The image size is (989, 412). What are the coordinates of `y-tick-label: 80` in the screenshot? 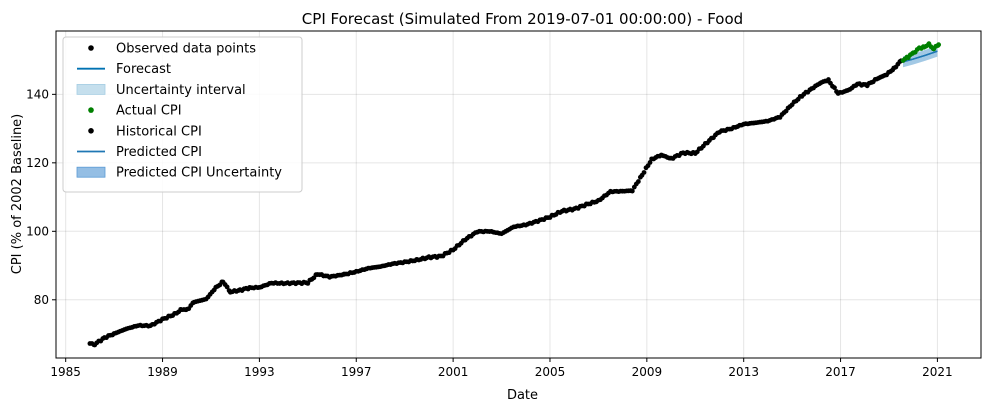 It's located at (41, 300).